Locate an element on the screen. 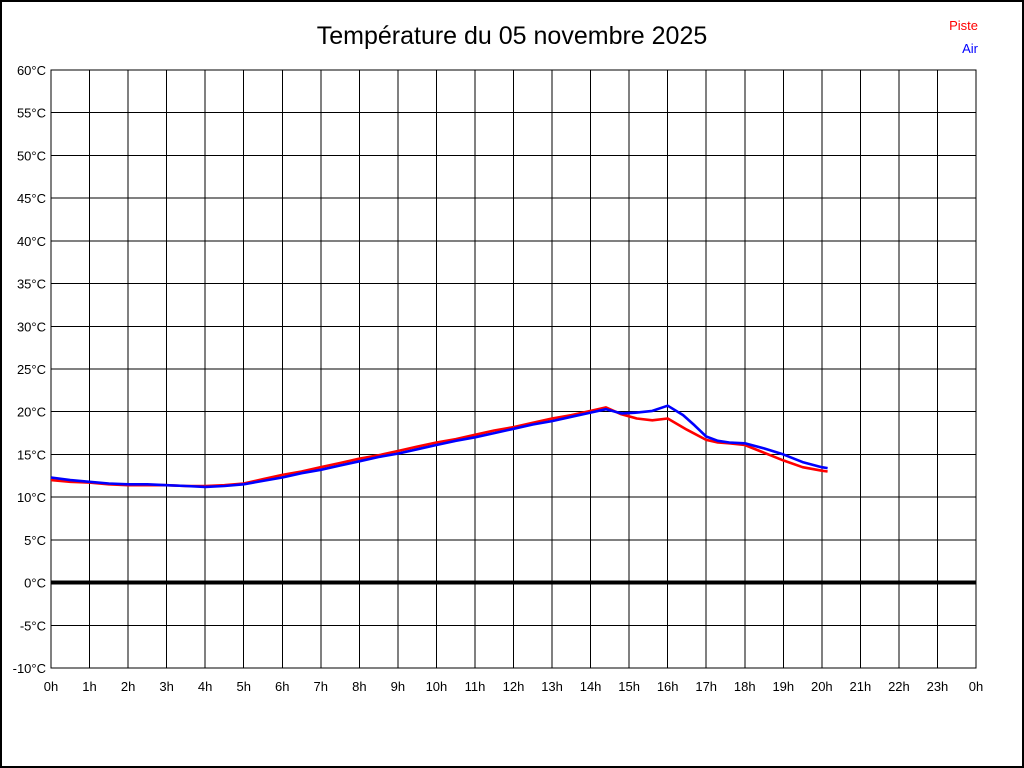 The image size is (1024, 768). y-tick-label: 40°C is located at coordinates (31, 241).